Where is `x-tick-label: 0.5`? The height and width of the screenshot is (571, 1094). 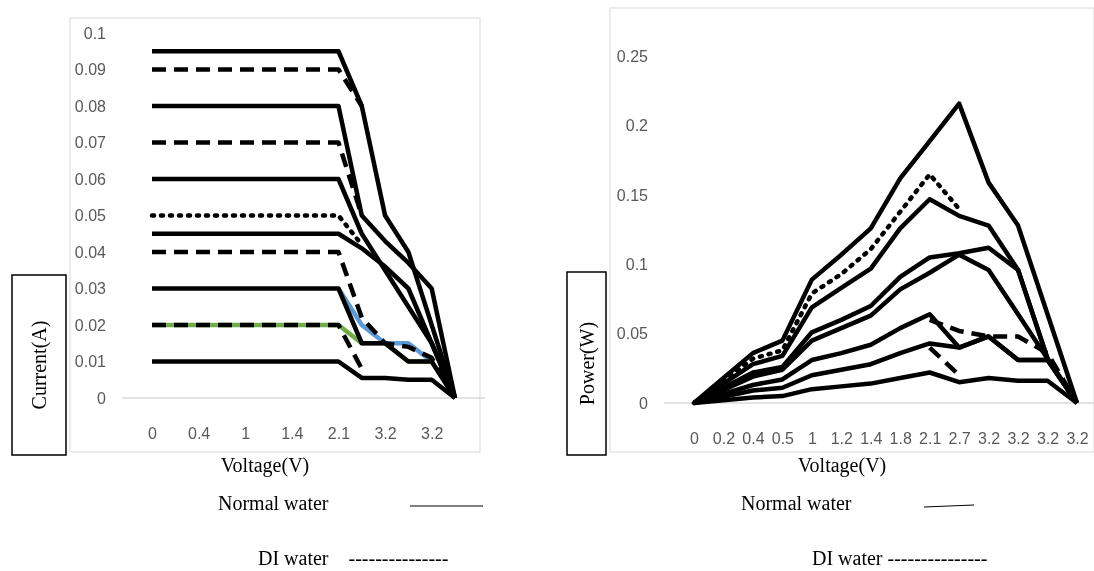
x-tick-label: 0.5 is located at coordinates (783, 439).